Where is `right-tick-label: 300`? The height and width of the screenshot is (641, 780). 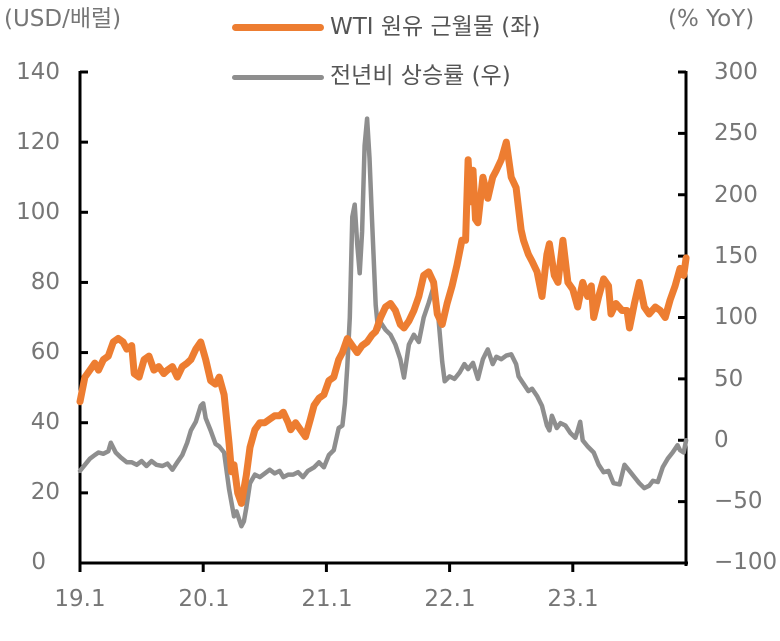
right-tick-label: 300 is located at coordinates (736, 72).